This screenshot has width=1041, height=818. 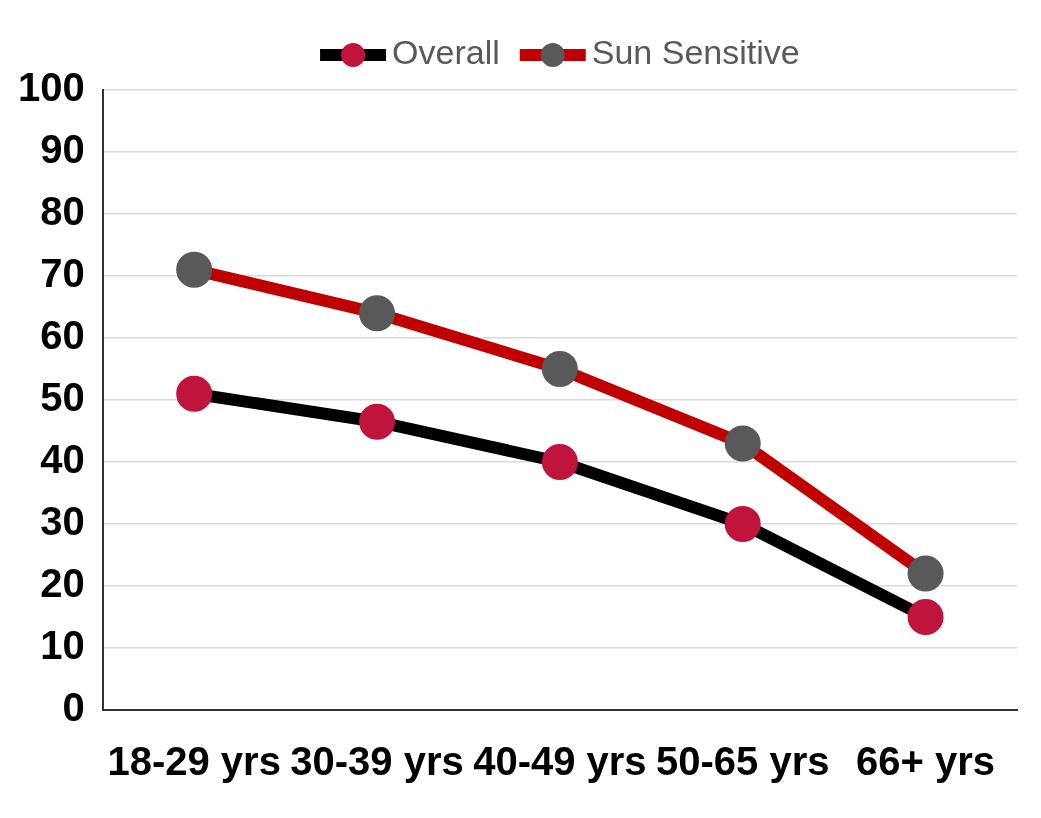 What do you see at coordinates (560, 761) in the screenshot?
I see `x-tick-label: 40-49 yrs` at bounding box center [560, 761].